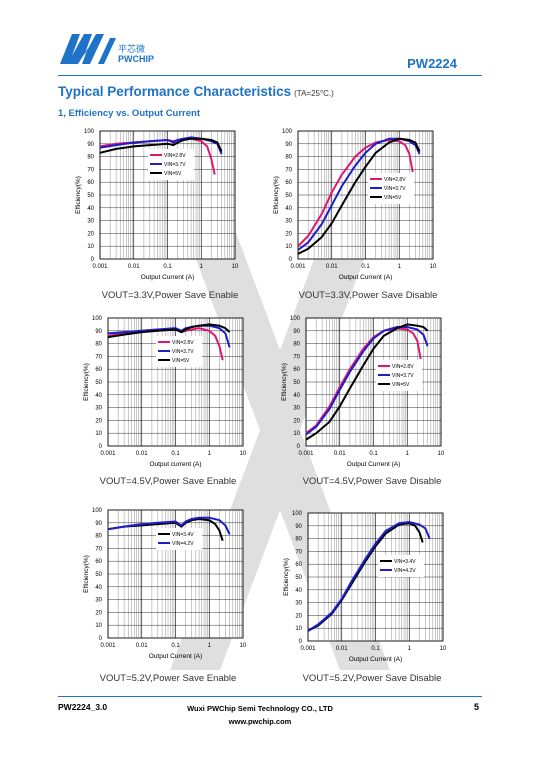 Image resolution: width=539 pixels, height=764 pixels. Describe the element at coordinates (314, 93) in the screenshot. I see `section-condition: (TA=25°C.)` at that location.